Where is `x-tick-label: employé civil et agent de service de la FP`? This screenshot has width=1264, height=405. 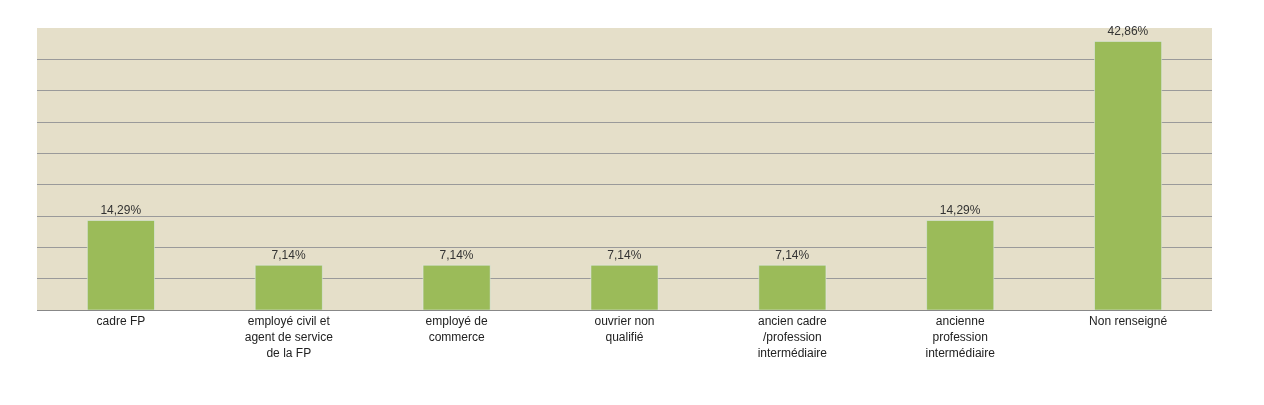
x-tick-label: employé civil et agent de service de la FP is located at coordinates (289, 337).